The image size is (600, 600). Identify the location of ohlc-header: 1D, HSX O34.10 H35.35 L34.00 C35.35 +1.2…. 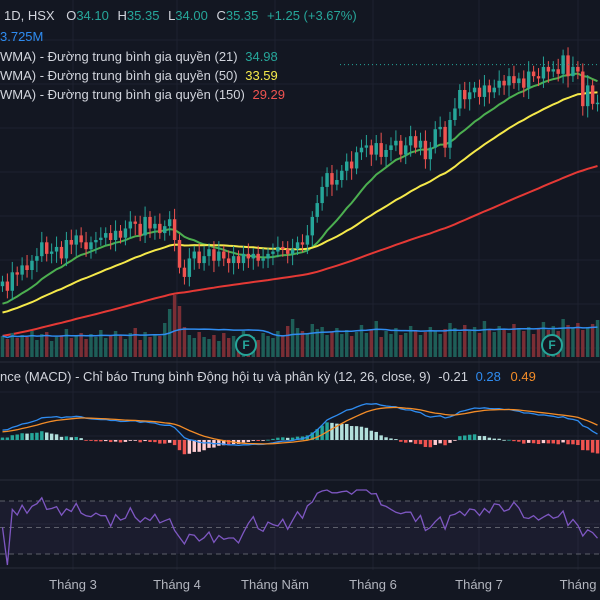
(180, 15).